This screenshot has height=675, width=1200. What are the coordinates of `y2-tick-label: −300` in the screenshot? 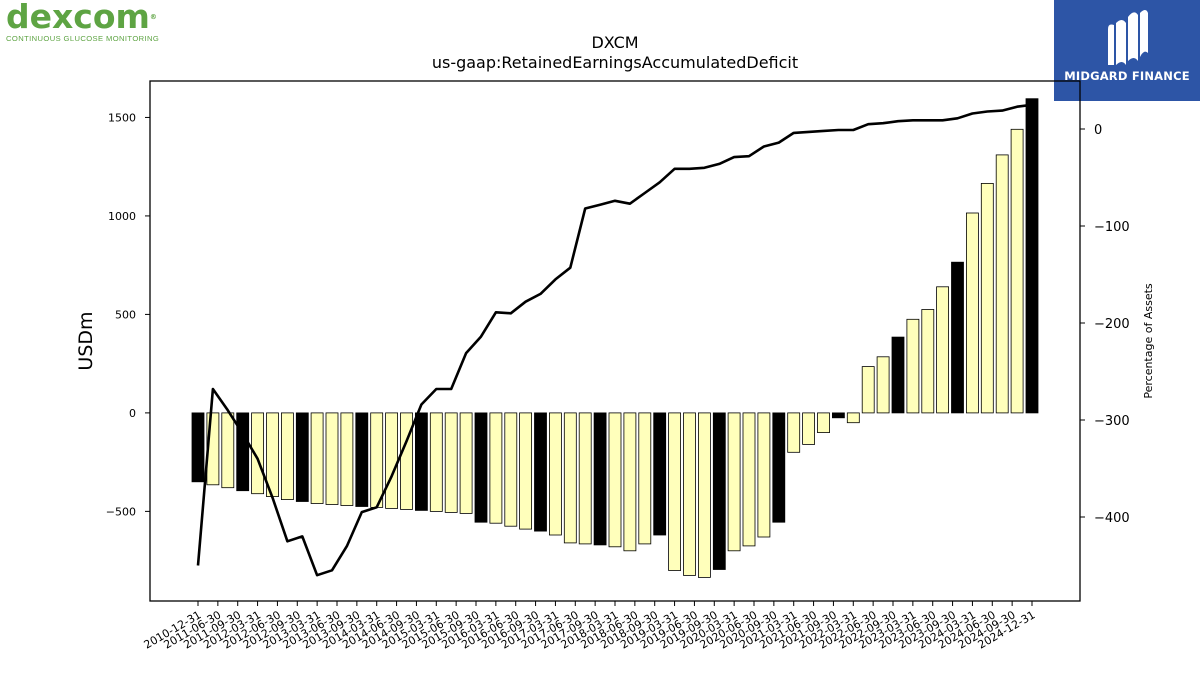 It's located at (1112, 421).